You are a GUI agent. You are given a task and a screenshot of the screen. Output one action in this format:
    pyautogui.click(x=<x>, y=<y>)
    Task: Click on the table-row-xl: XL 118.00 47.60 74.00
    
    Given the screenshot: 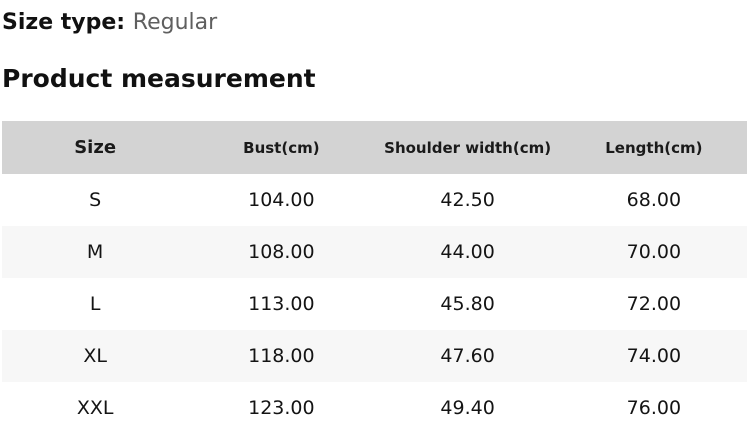 What is the action you would take?
    pyautogui.click(x=374, y=356)
    